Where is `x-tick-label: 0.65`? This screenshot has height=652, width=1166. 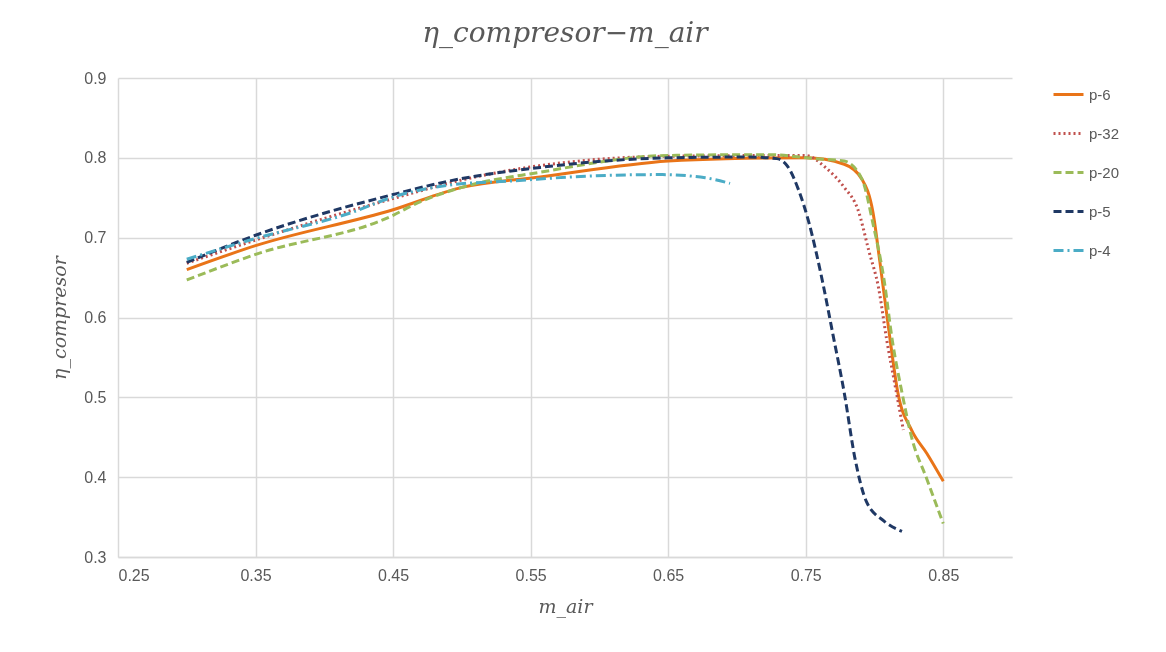 x-tick-label: 0.65 is located at coordinates (669, 575).